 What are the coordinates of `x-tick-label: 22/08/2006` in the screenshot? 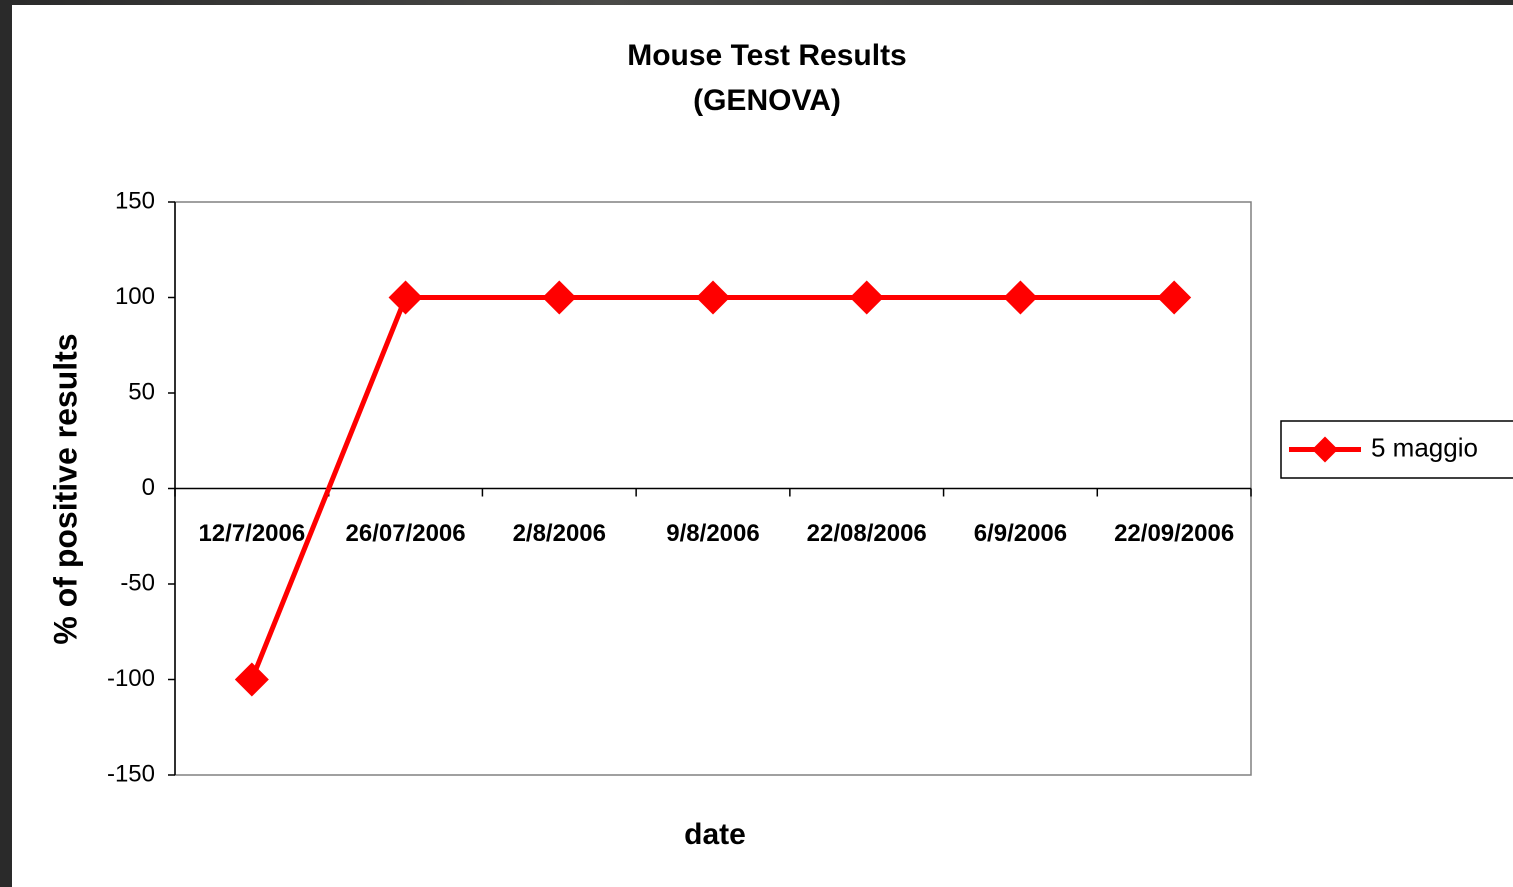 It's located at (867, 533).